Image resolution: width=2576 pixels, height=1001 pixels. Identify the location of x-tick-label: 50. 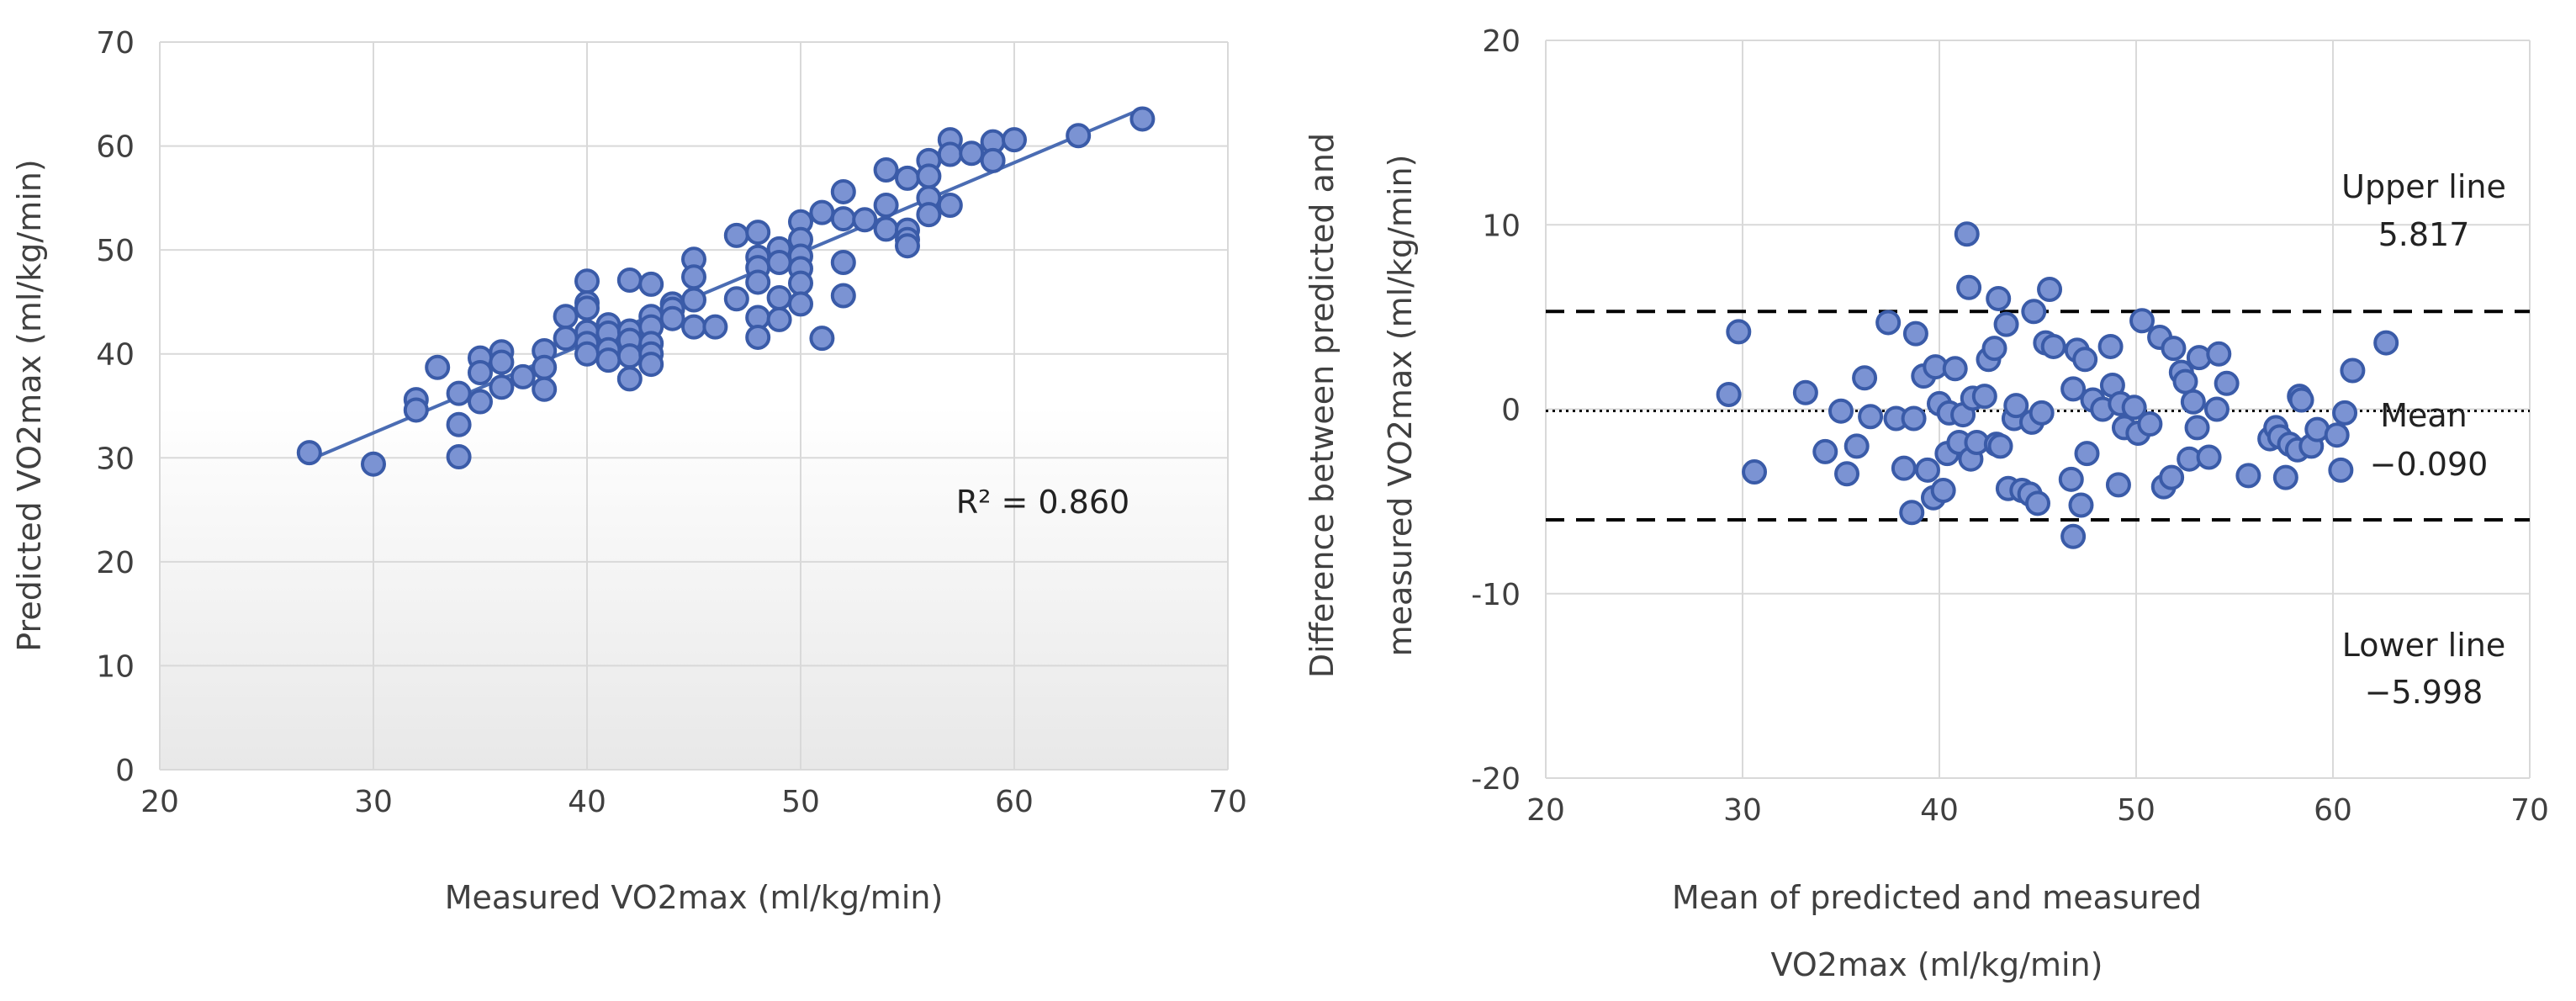
(2136, 810).